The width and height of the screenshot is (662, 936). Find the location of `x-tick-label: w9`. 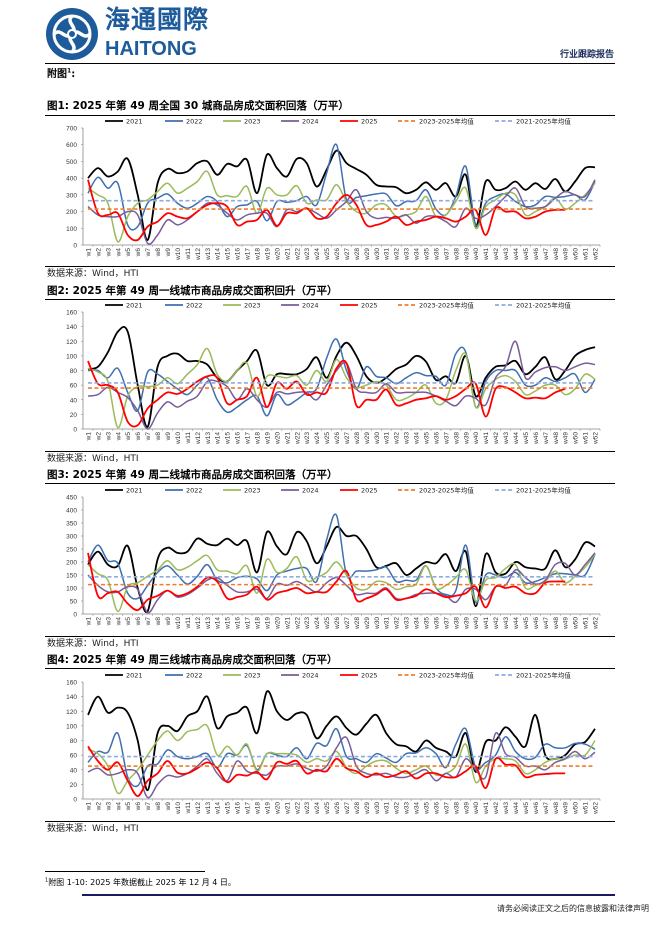

x-tick-label: w9 is located at coordinates (168, 253).